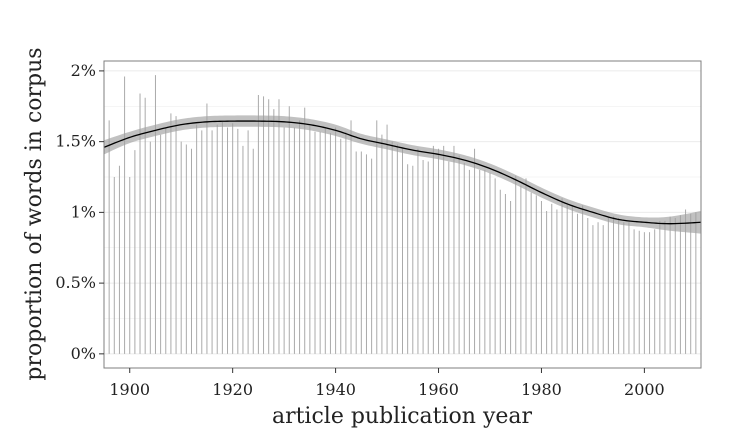  What do you see at coordinates (335, 389) in the screenshot?
I see `x-tick-label: 1940` at bounding box center [335, 389].